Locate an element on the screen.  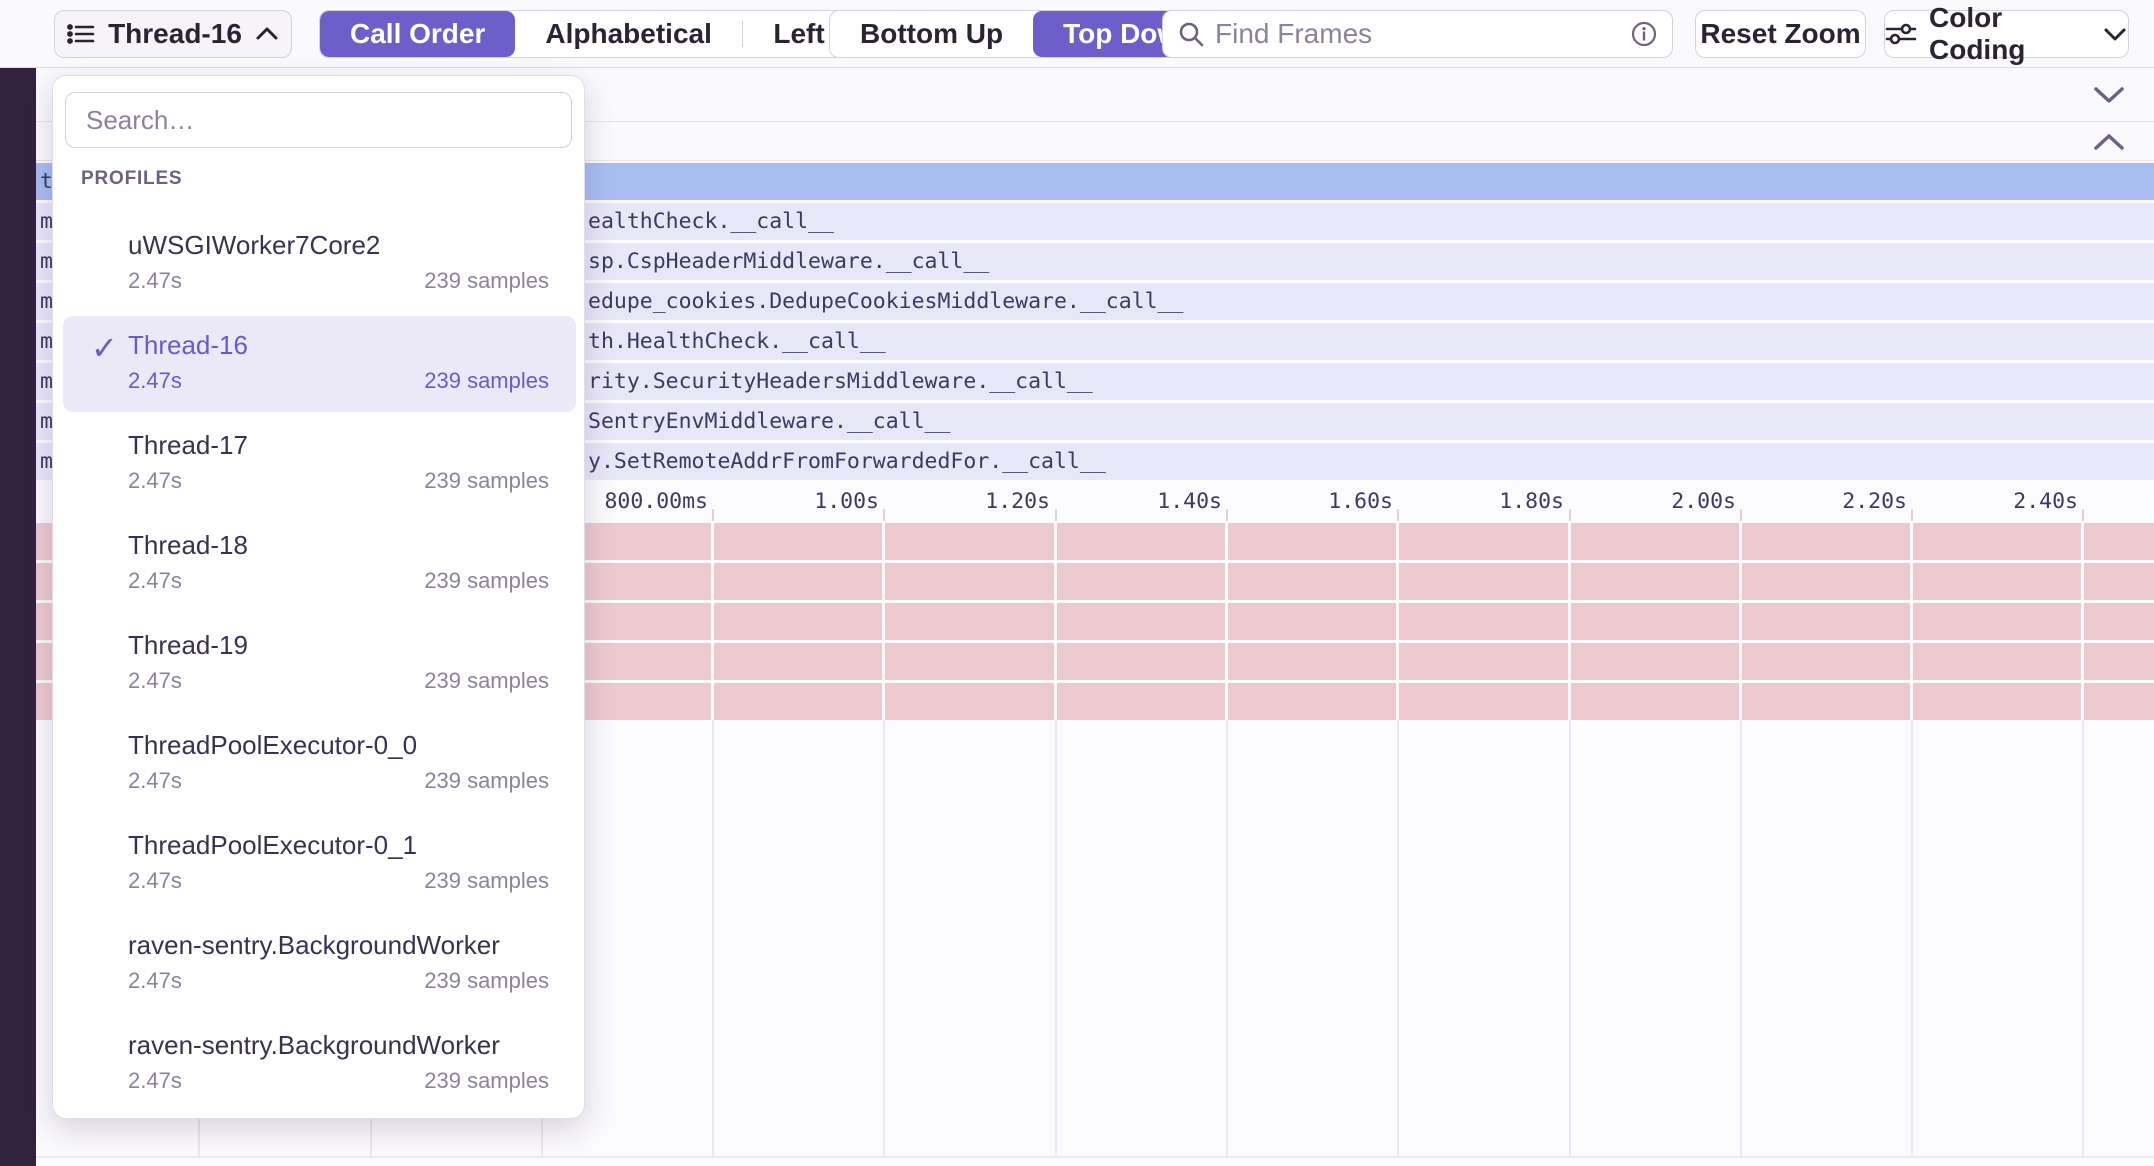
find-frames-input is located at coordinates (1422, 34).